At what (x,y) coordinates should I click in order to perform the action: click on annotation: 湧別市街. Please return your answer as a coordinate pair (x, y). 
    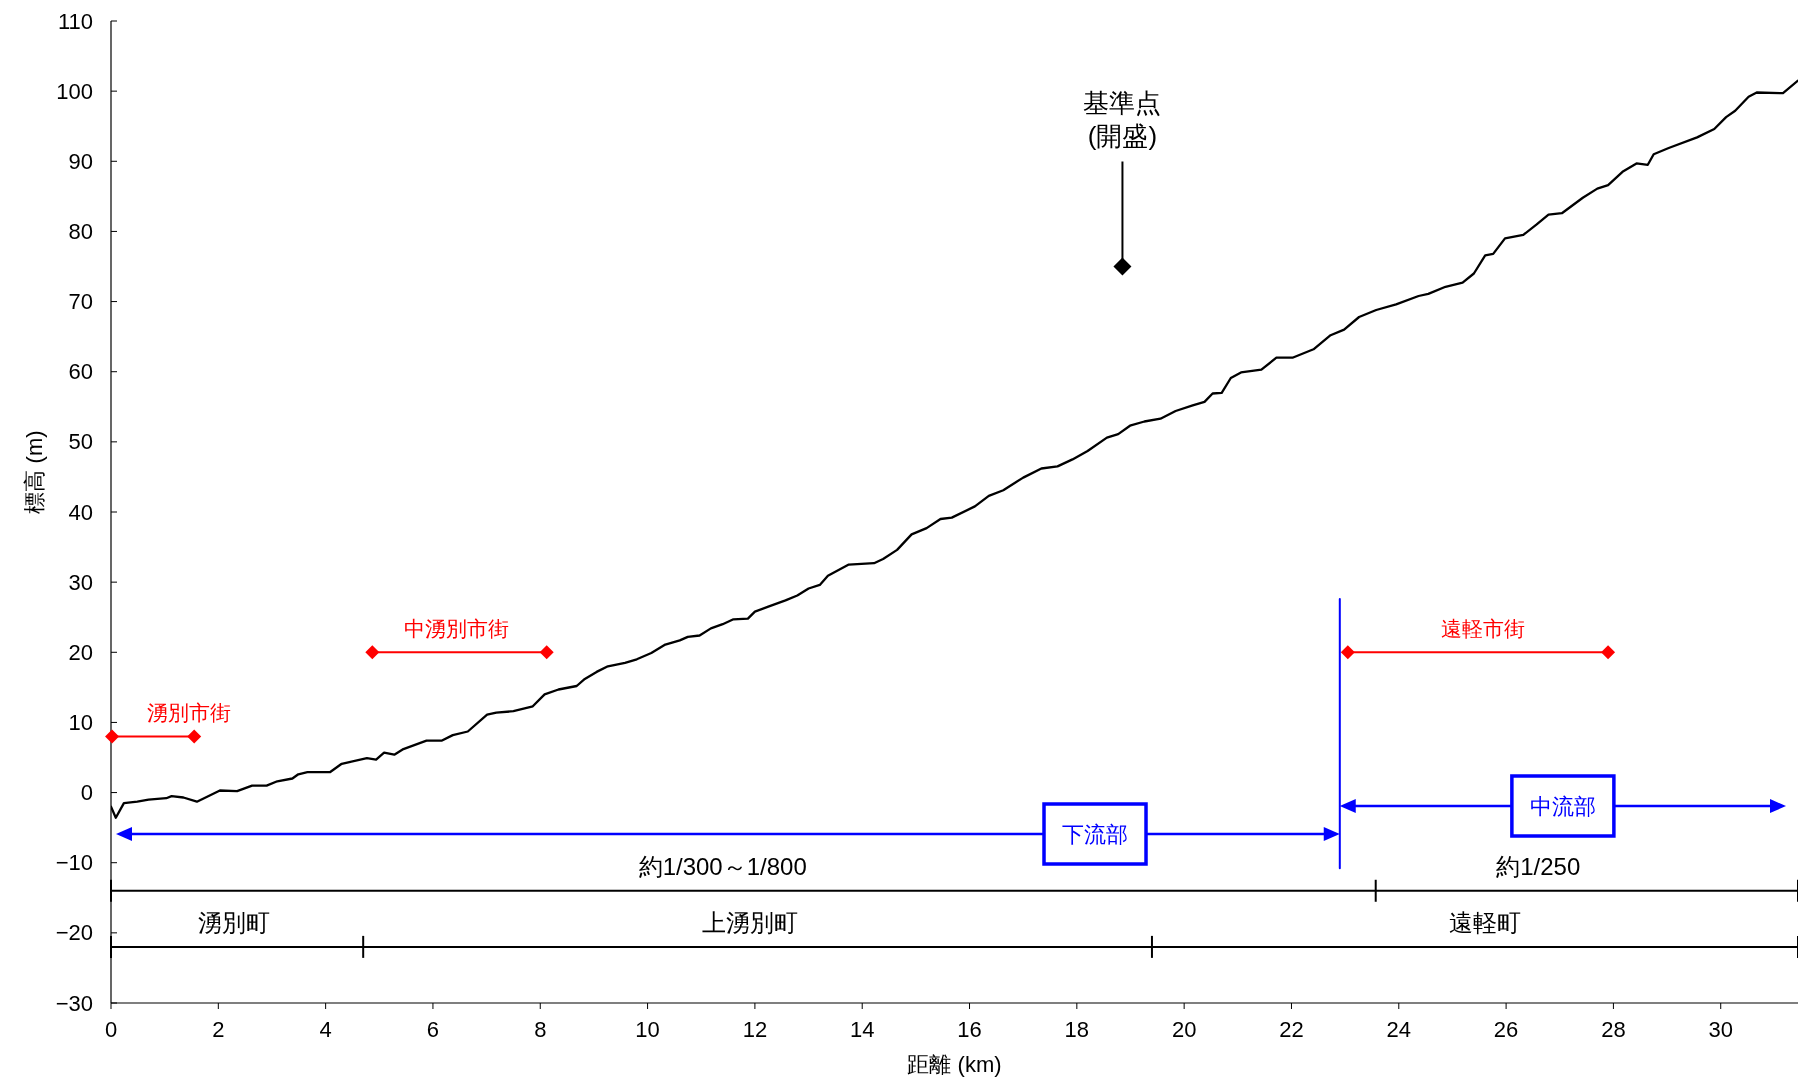
    Looking at the image, I should click on (188, 712).